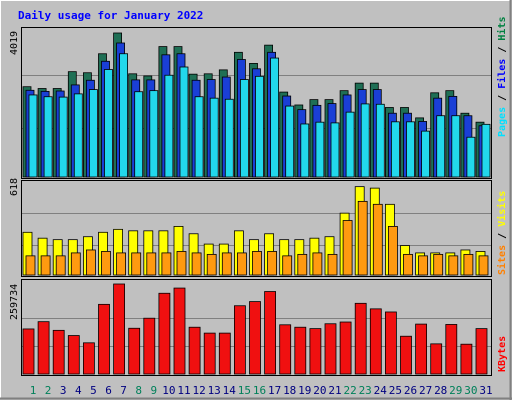  Describe the element at coordinates (502, 209) in the screenshot. I see `legend-visits: Visits` at that location.